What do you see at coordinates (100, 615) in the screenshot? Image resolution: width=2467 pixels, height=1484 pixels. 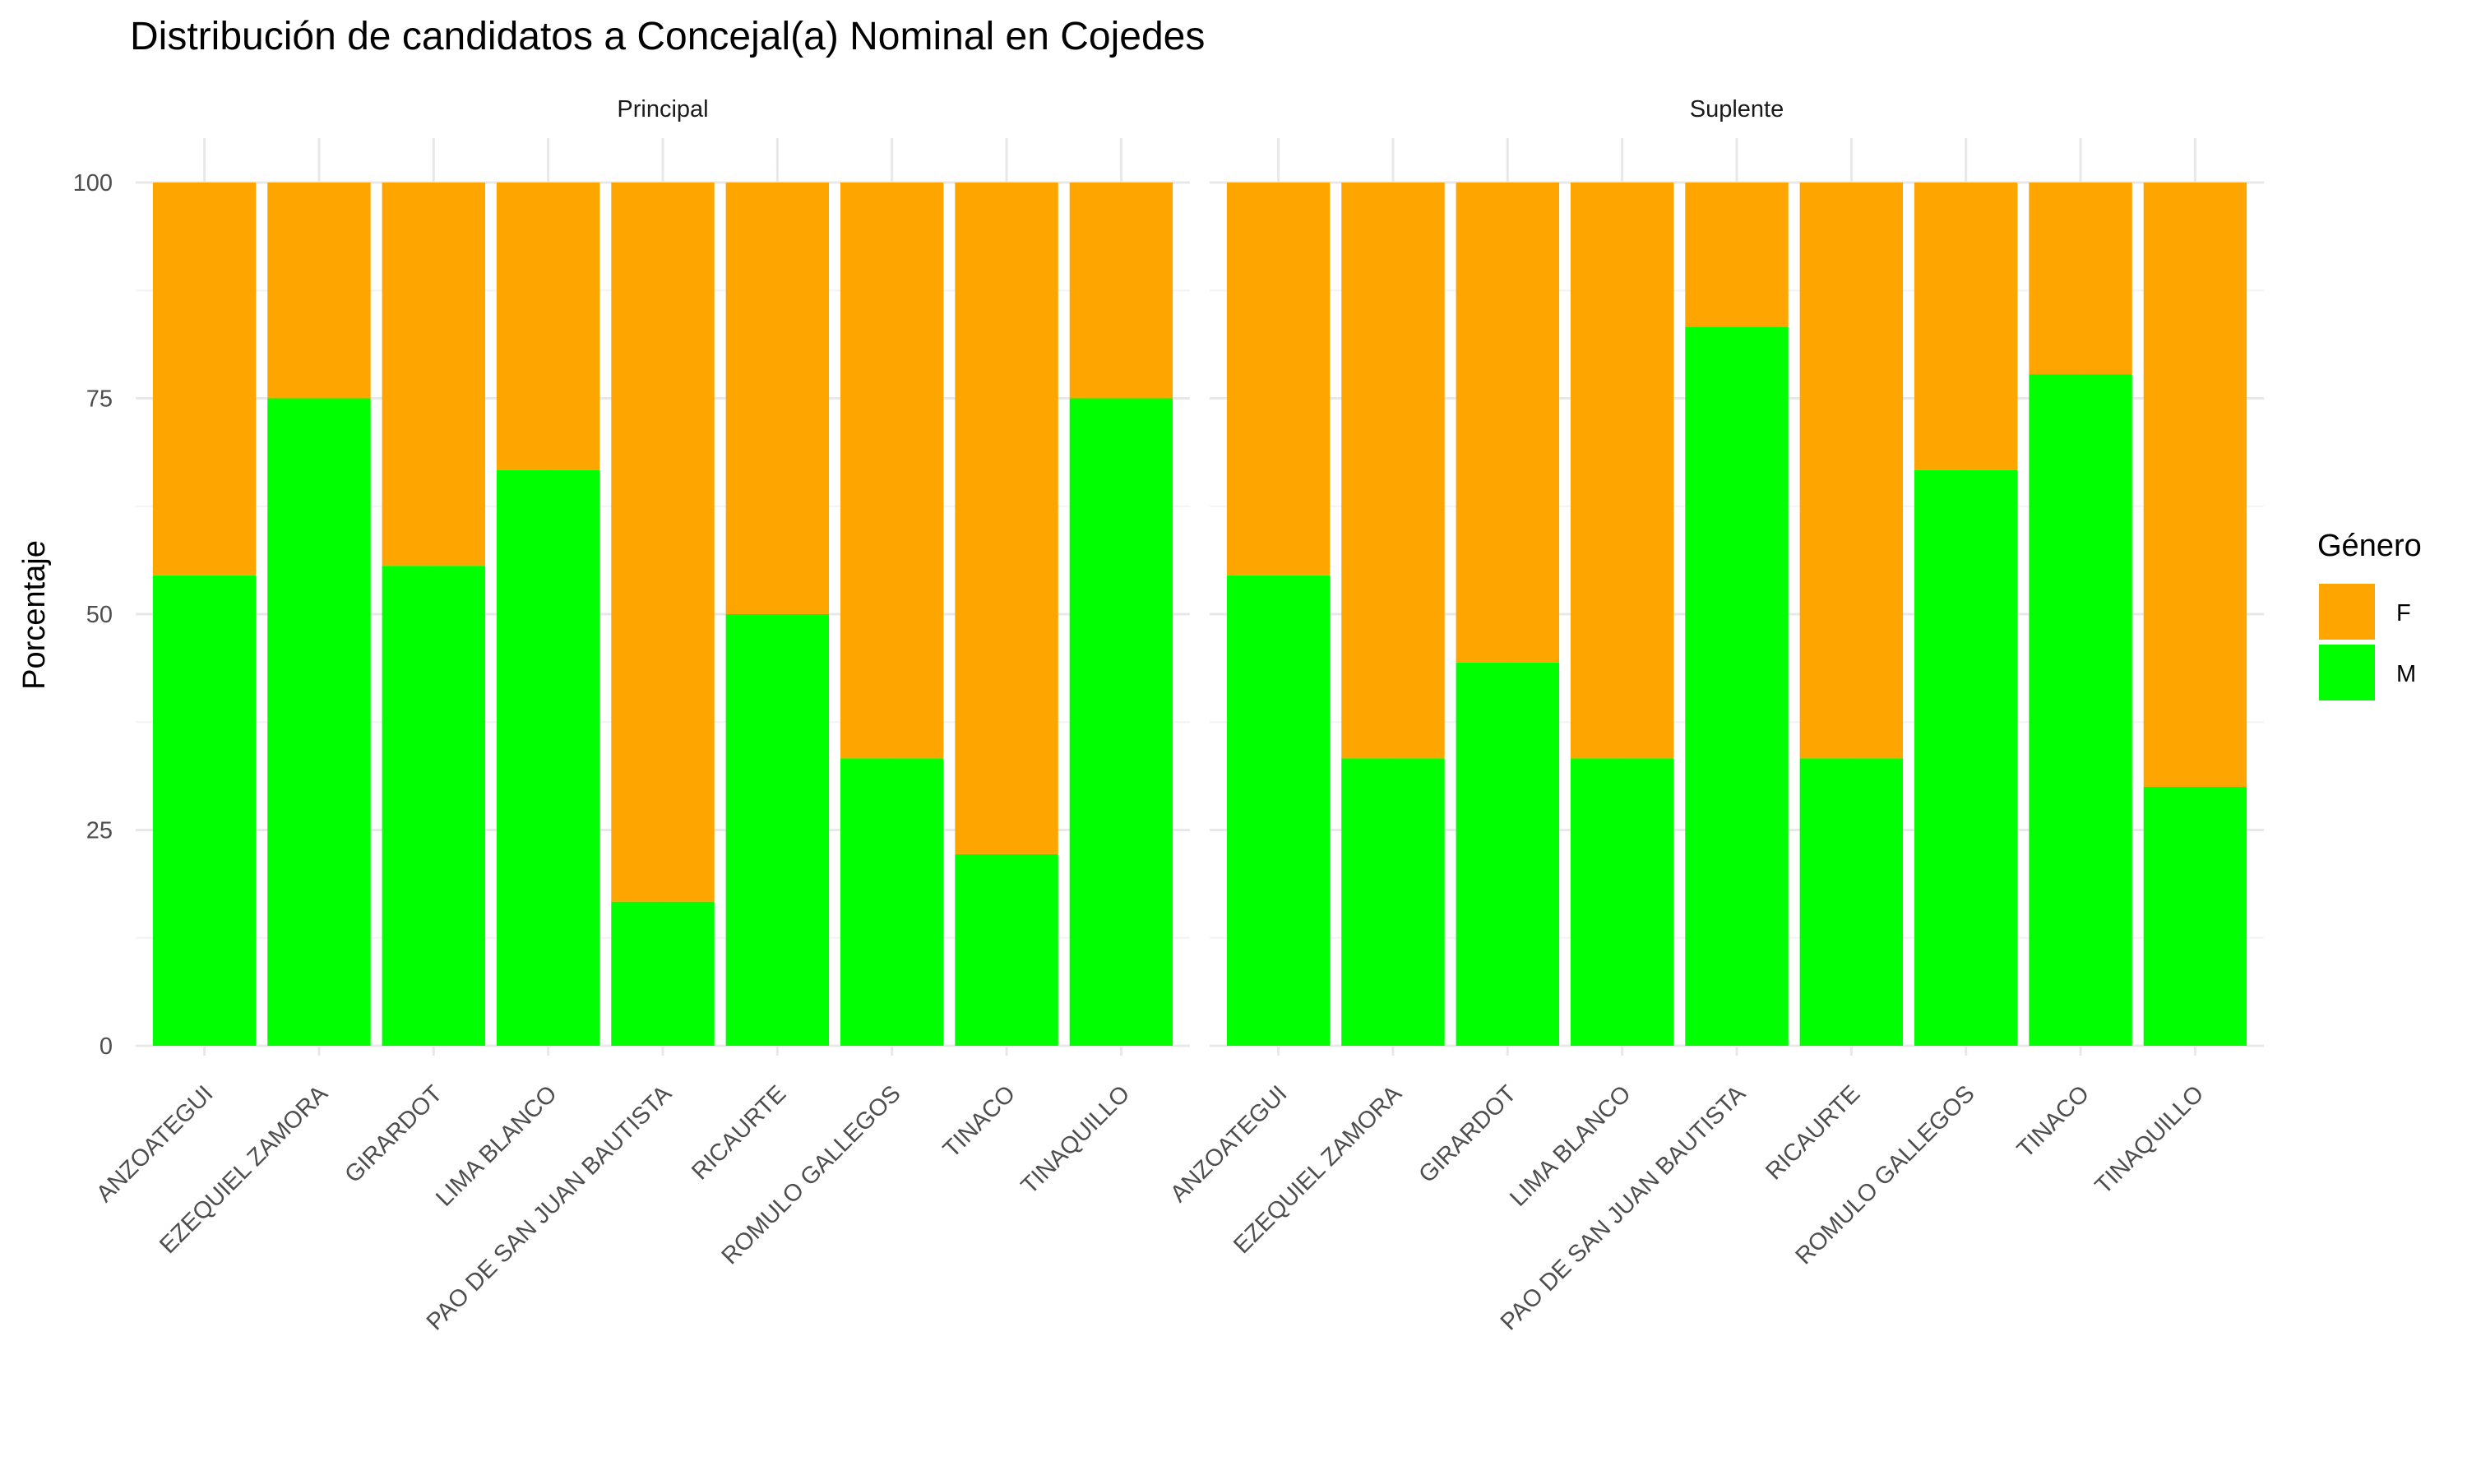 I see `y-tick-label: 50` at bounding box center [100, 615].